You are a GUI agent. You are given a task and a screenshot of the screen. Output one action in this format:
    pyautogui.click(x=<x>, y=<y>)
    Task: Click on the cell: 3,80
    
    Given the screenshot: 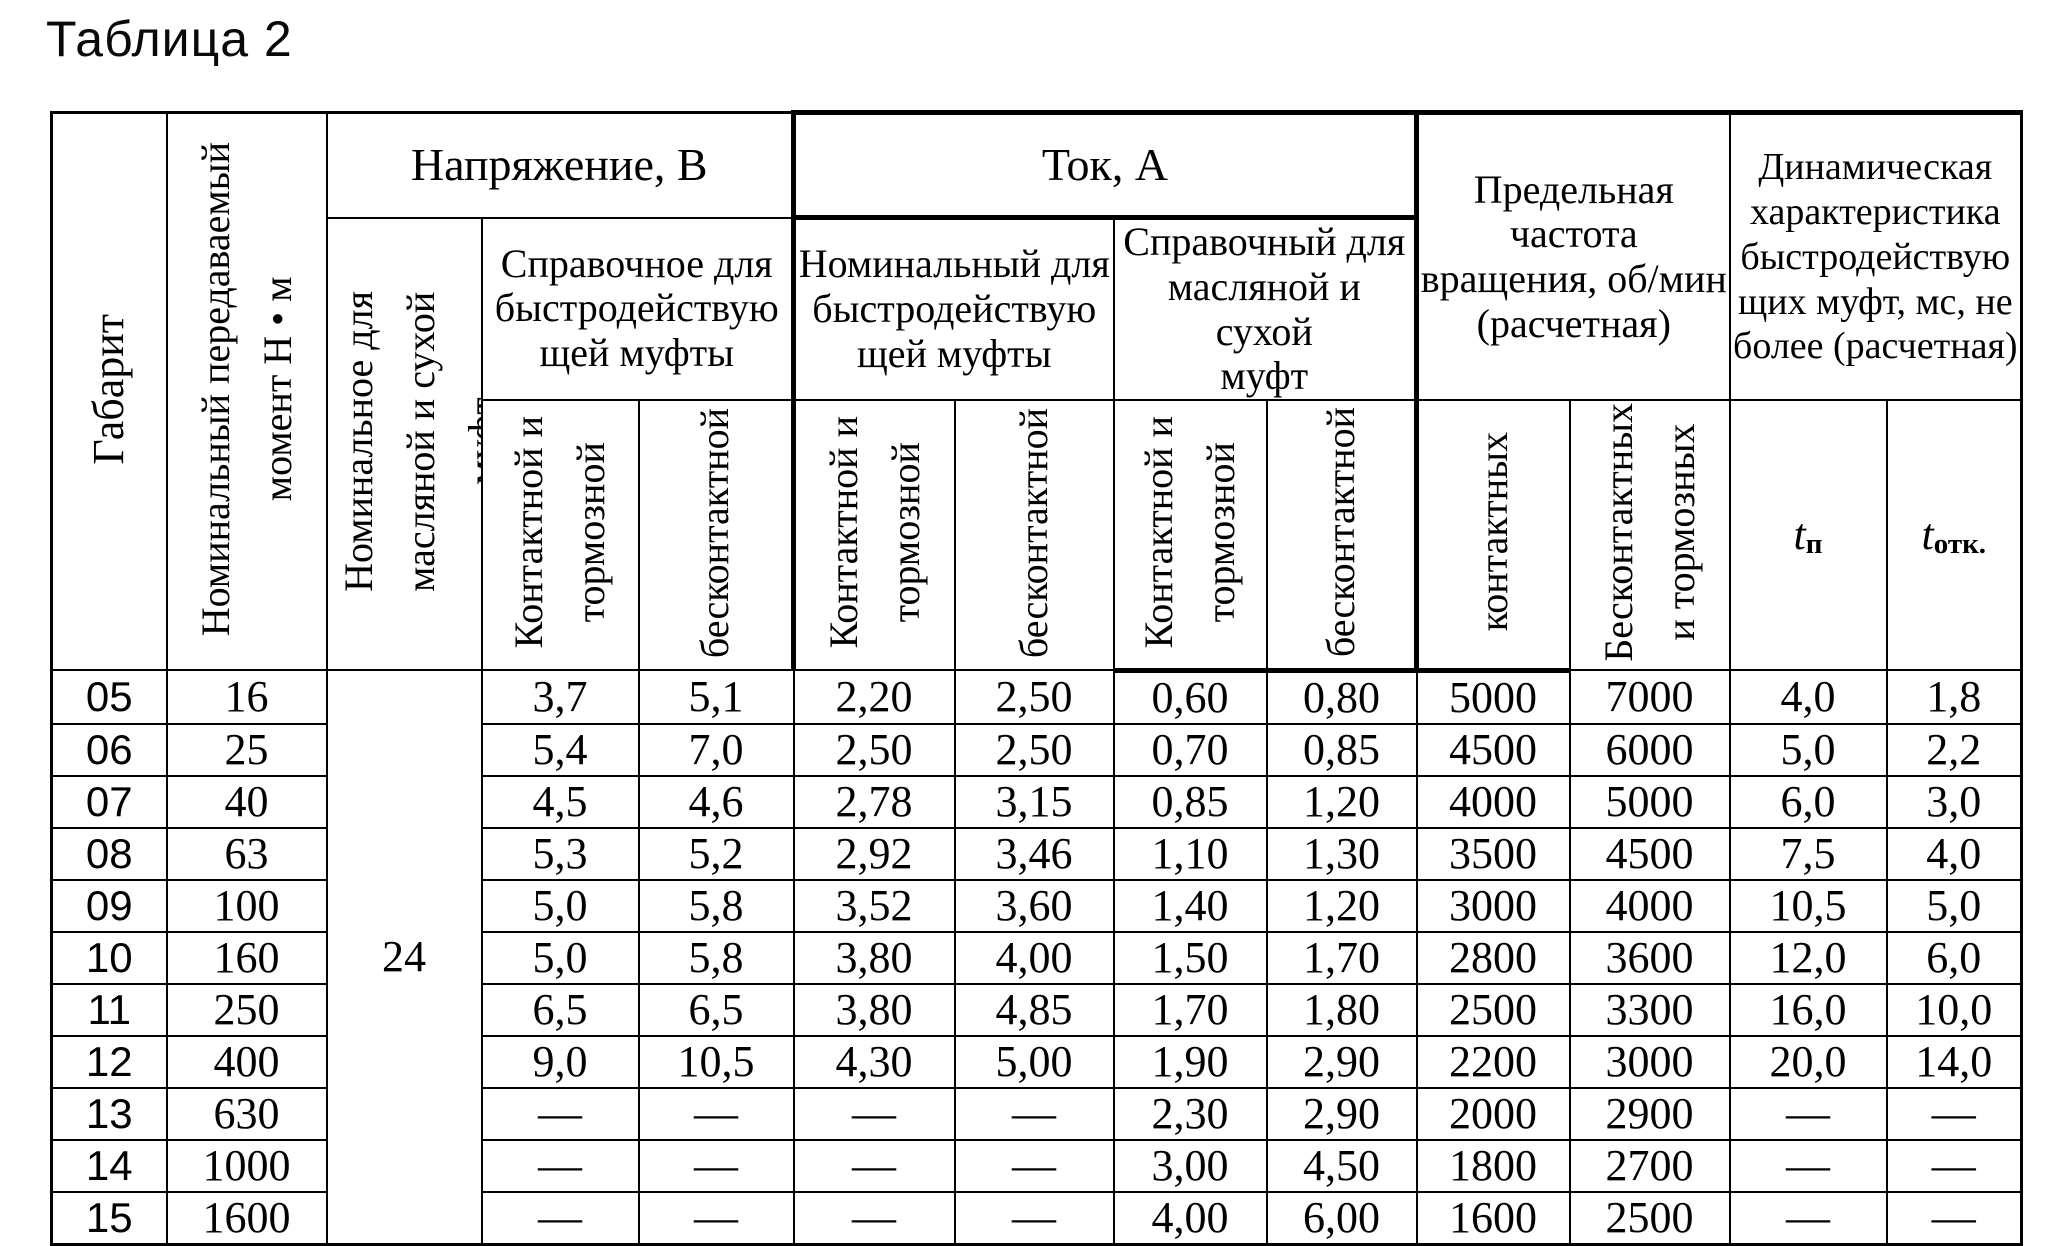 What is the action you would take?
    pyautogui.click(x=874, y=1009)
    